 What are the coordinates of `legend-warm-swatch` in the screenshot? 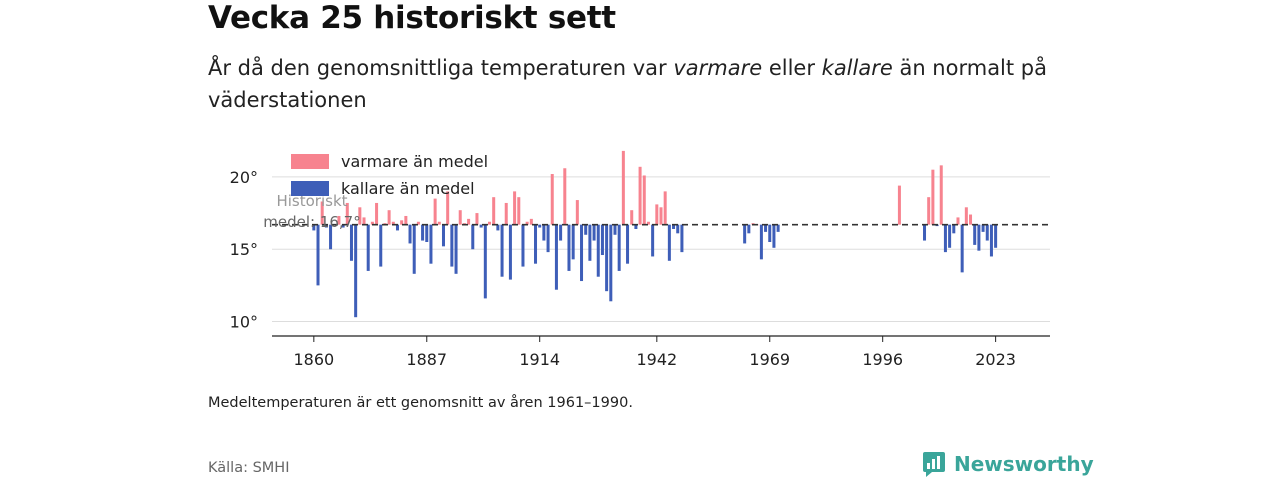 It's located at (310, 161).